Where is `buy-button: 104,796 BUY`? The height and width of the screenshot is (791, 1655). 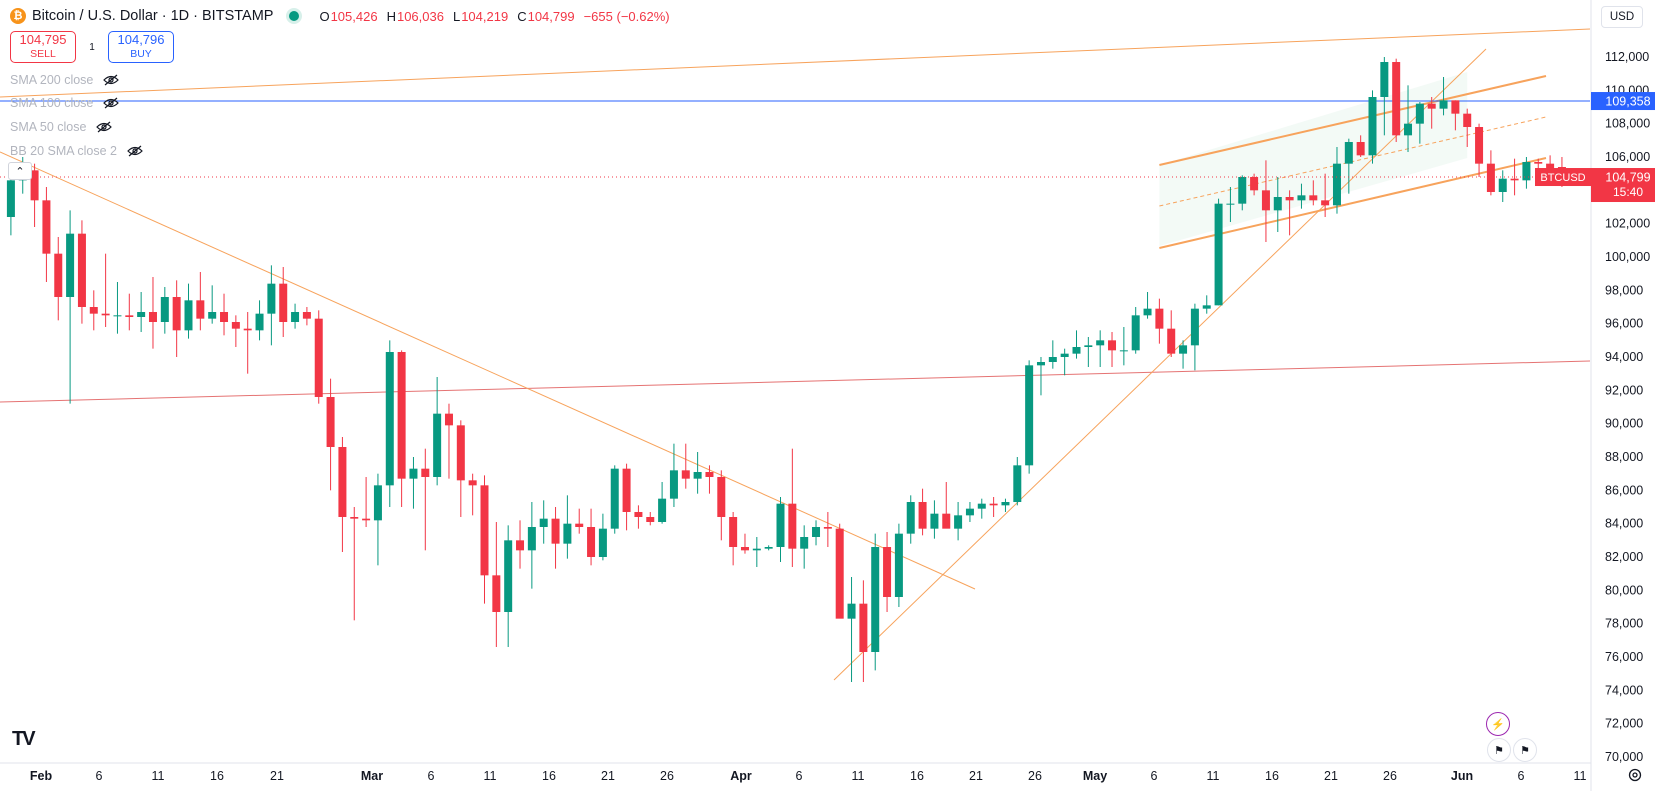 buy-button: 104,796 BUY is located at coordinates (141, 47).